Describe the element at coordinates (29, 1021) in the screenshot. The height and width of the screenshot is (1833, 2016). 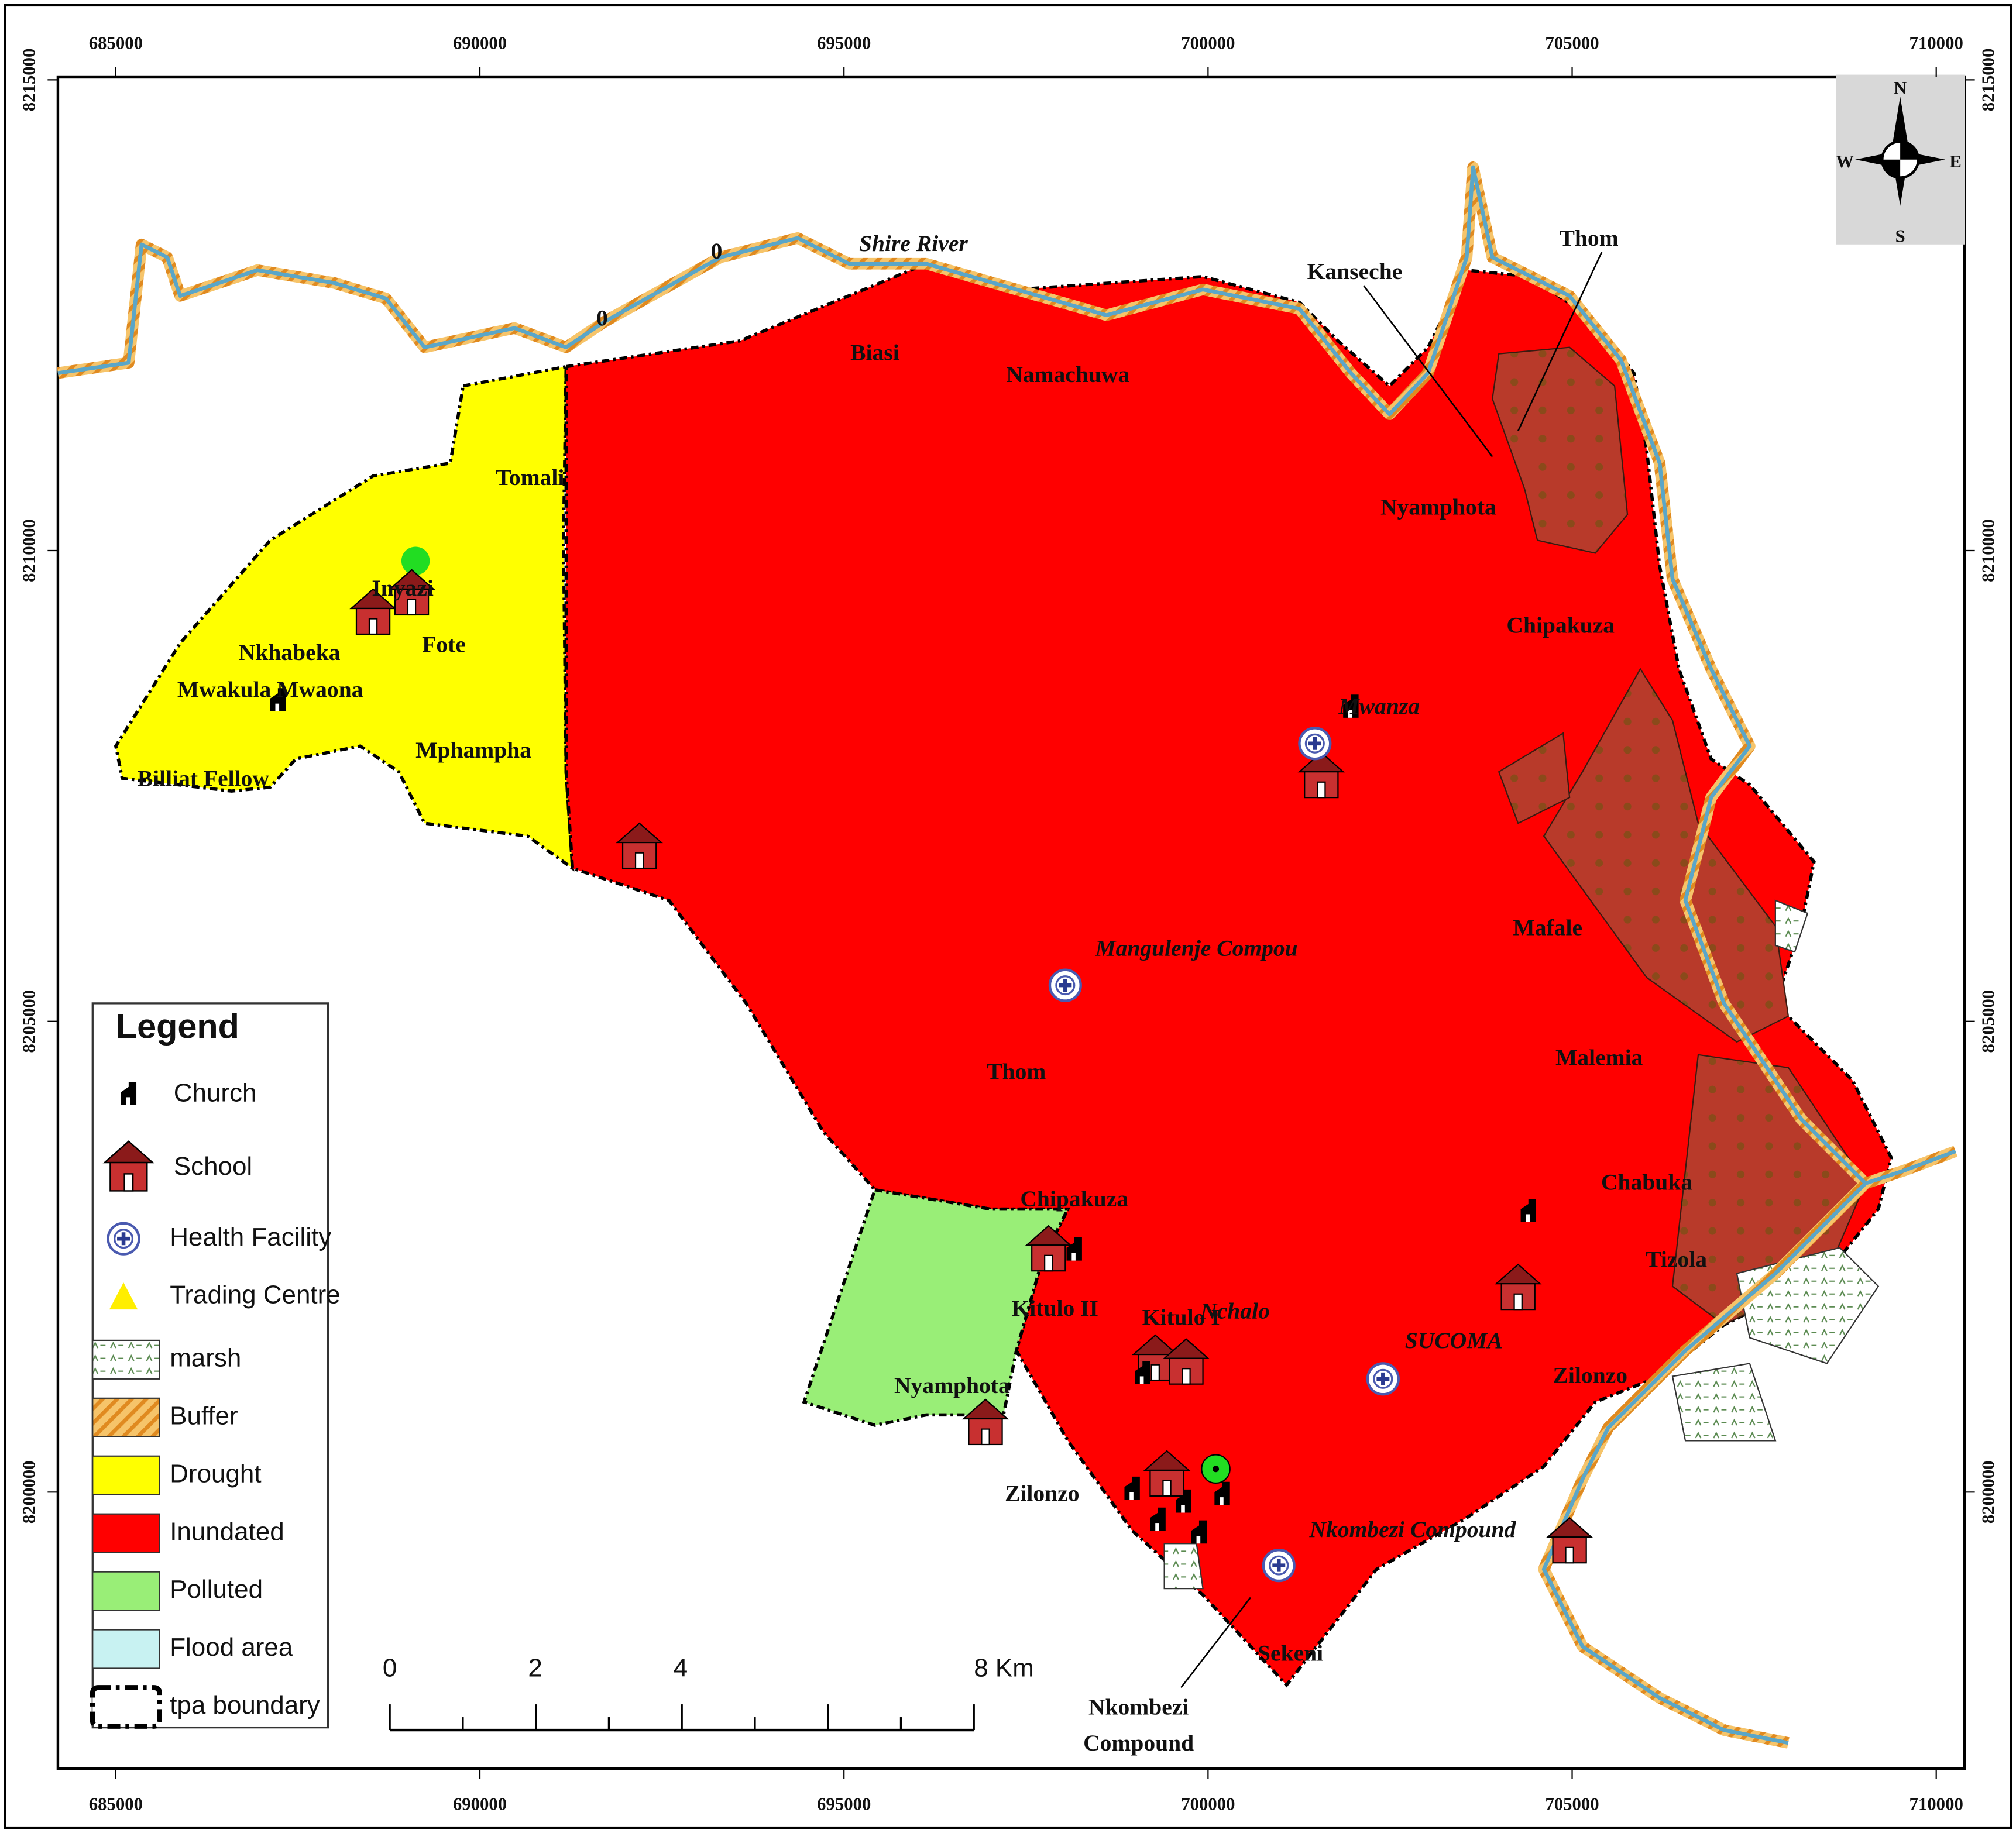
I see `y-tick-label-left: 8205000` at that location.